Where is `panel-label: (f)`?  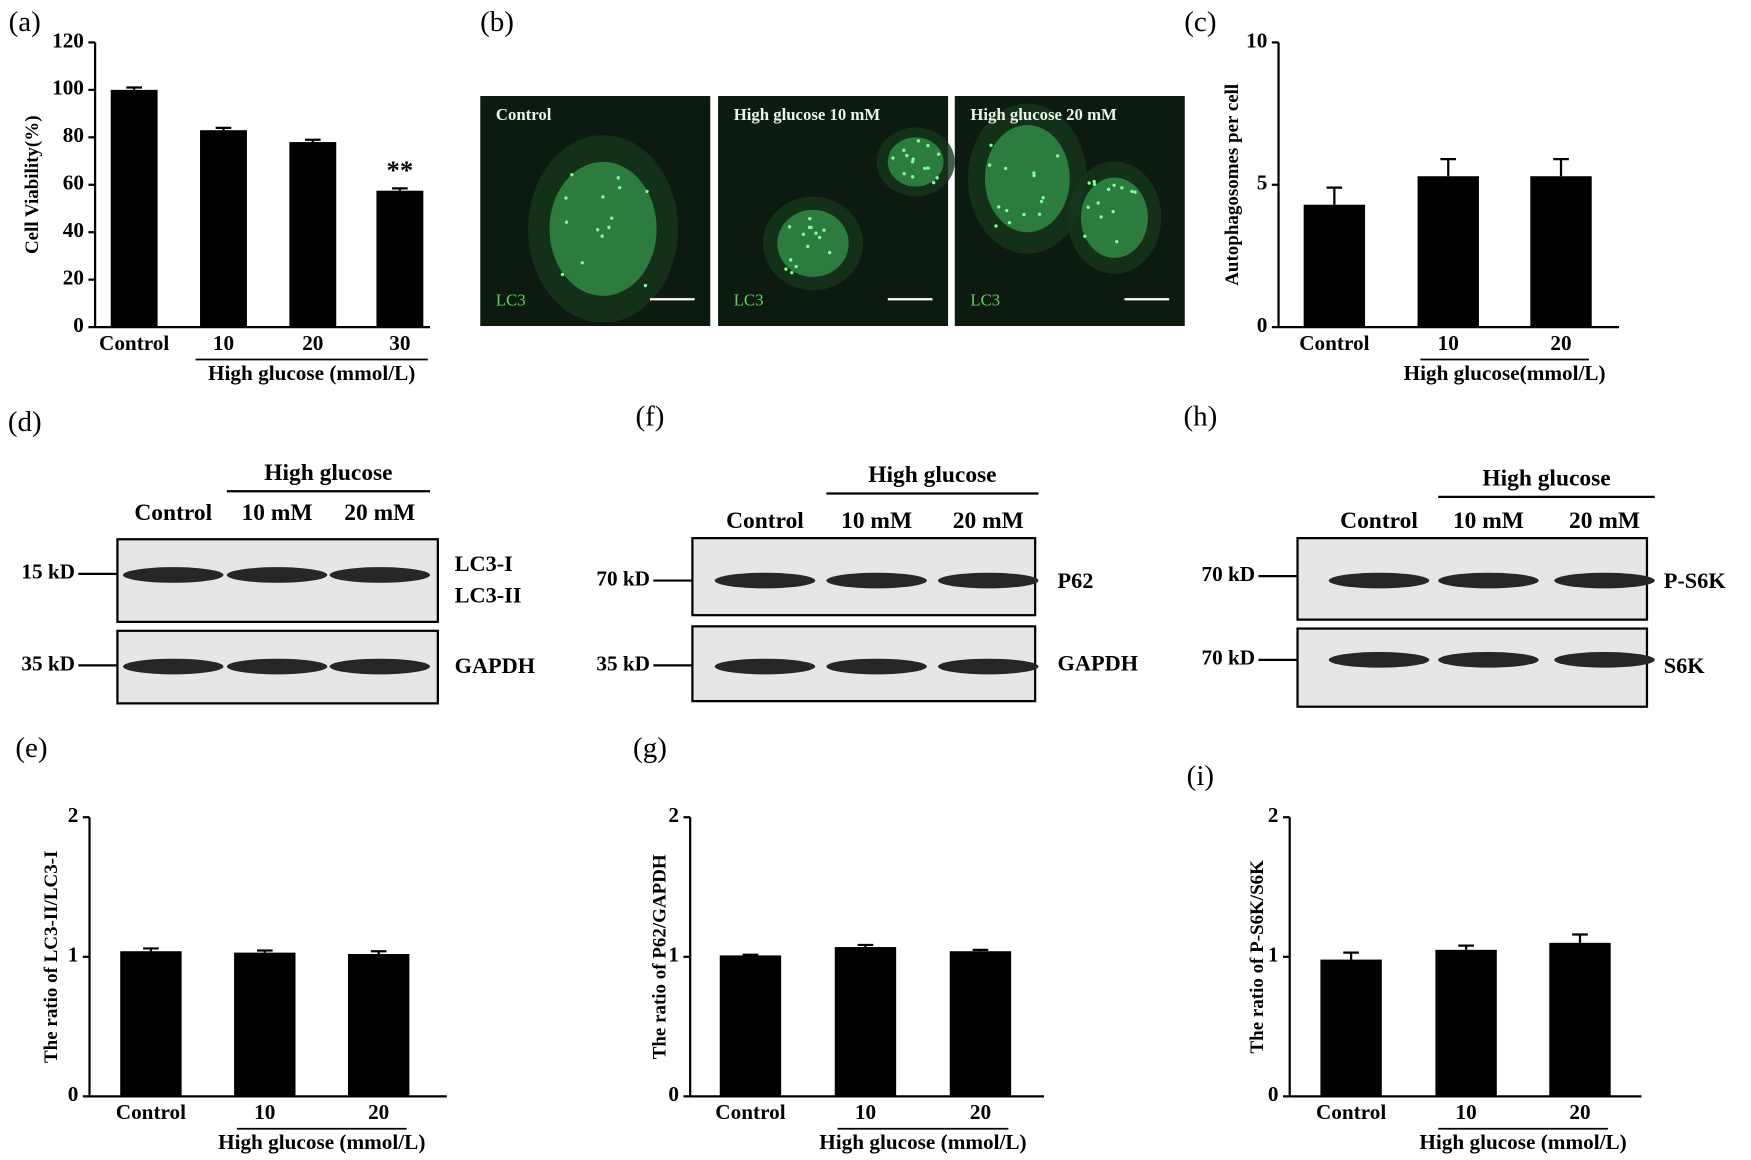
panel-label: (f) is located at coordinates (649, 416).